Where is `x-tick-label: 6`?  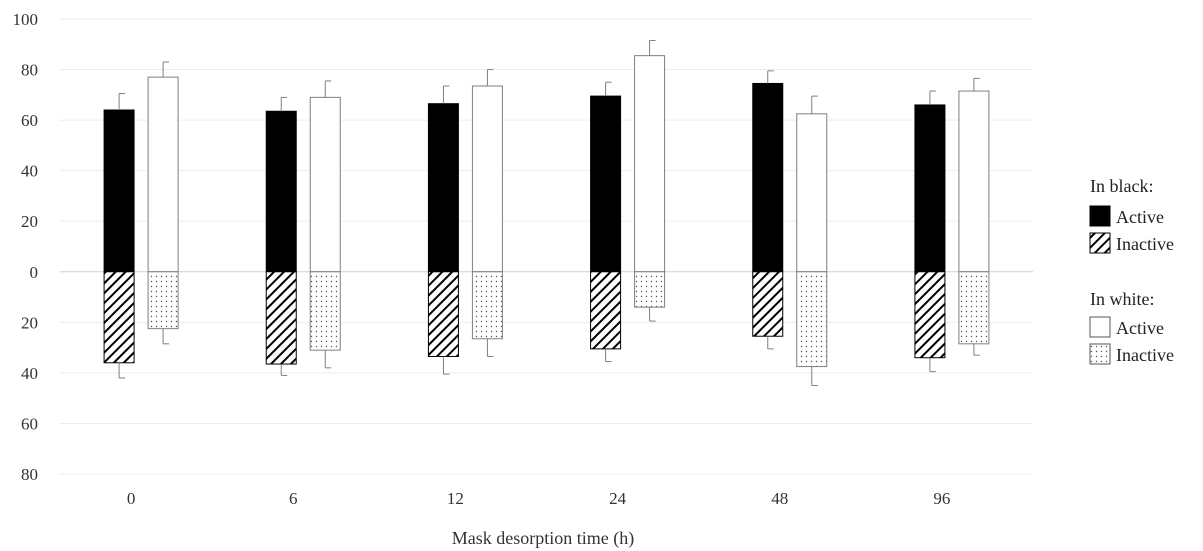
x-tick-label: 6 is located at coordinates (293, 498).